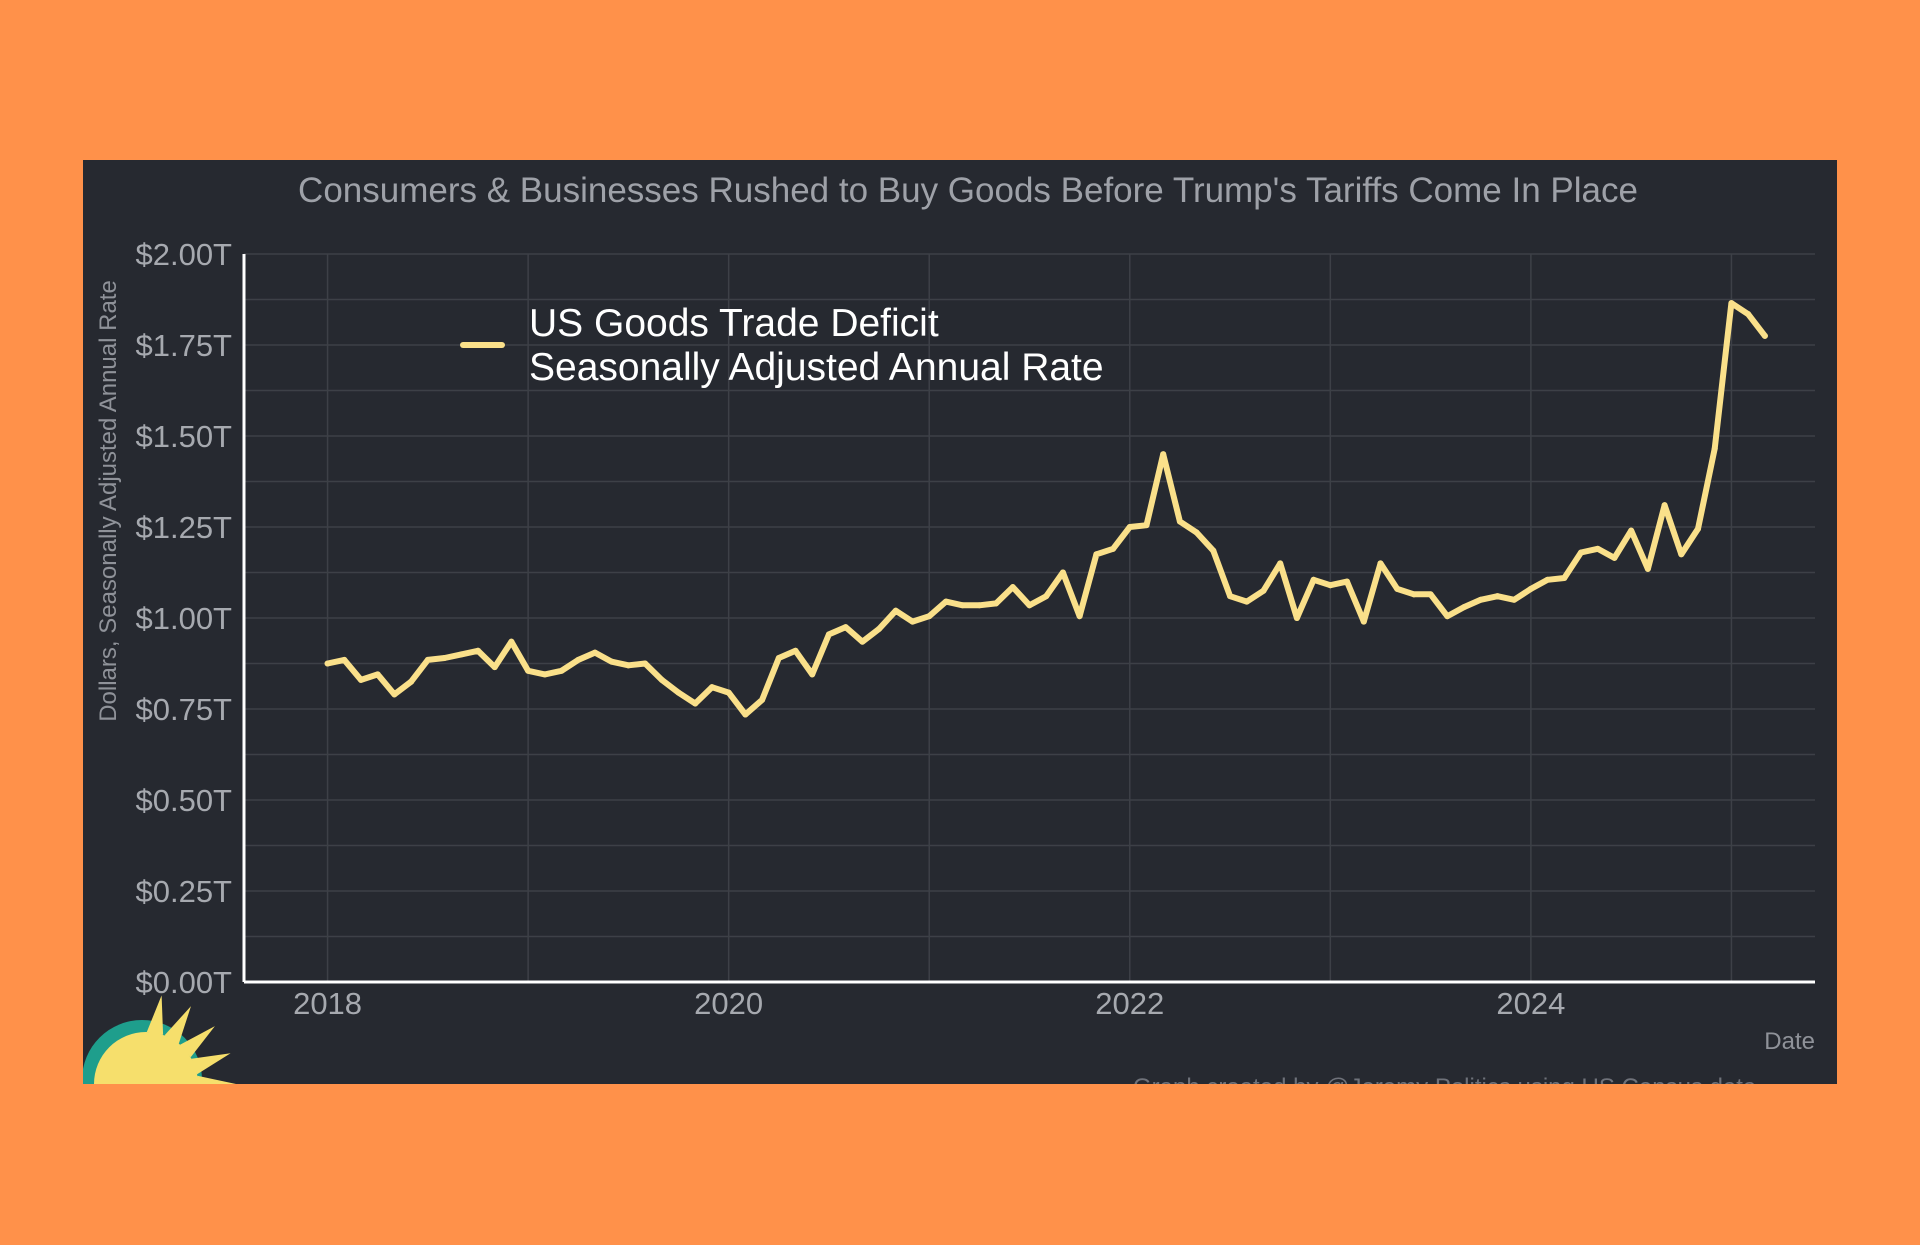 The height and width of the screenshot is (1245, 1920). What do you see at coordinates (183, 709) in the screenshot?
I see `y-tick-label: $0.75T` at bounding box center [183, 709].